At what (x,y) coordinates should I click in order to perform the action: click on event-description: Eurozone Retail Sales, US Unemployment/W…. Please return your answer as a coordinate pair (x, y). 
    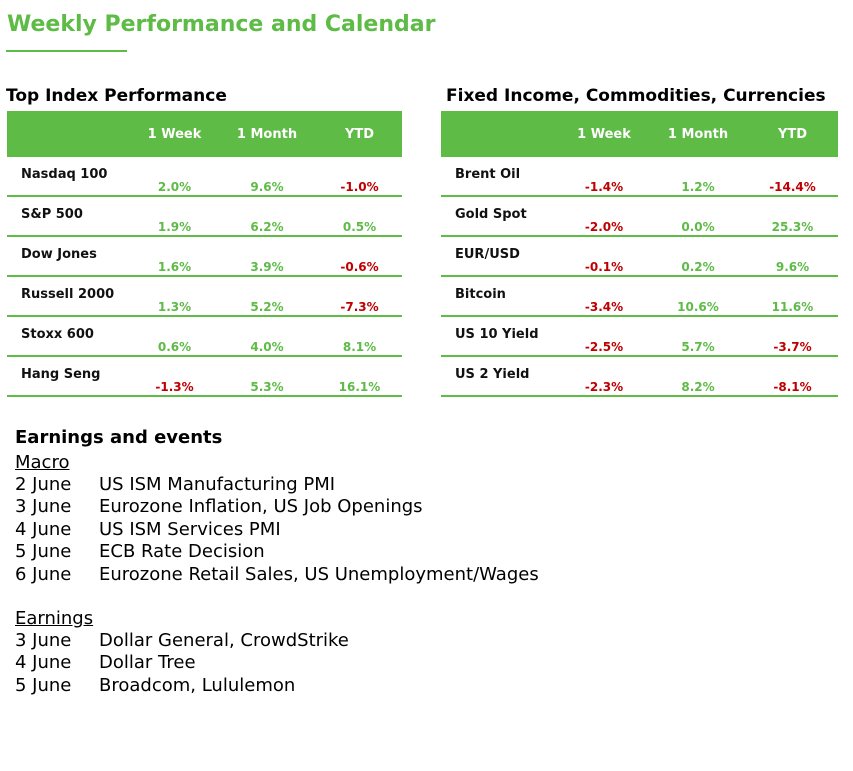
    Looking at the image, I should click on (319, 574).